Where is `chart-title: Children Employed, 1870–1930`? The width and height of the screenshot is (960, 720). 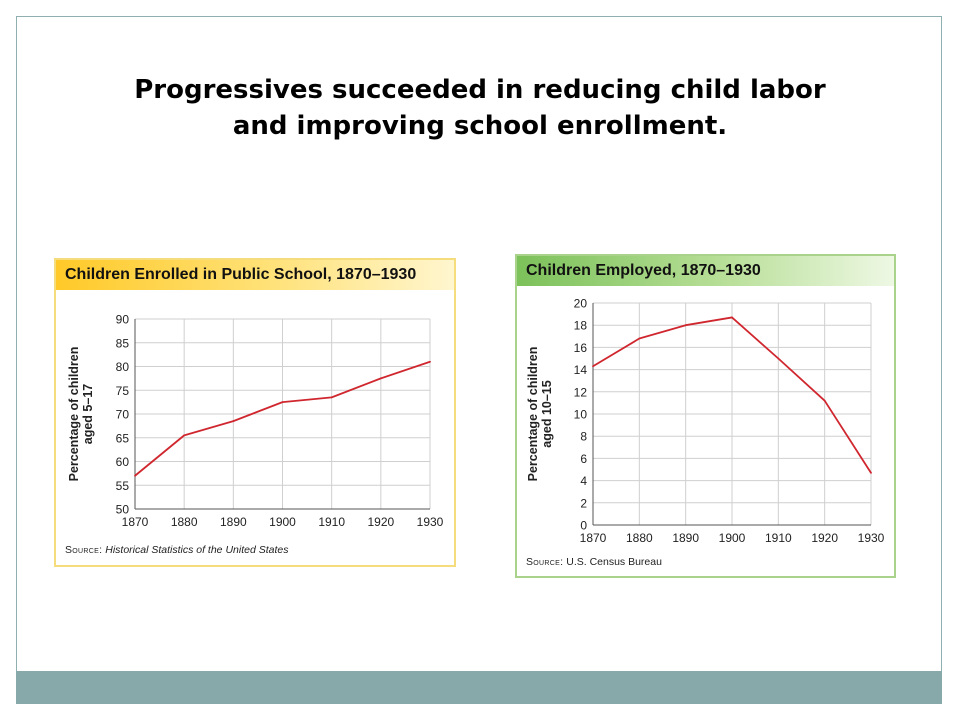
chart-title: Children Employed, 1870–1930 is located at coordinates (705, 271).